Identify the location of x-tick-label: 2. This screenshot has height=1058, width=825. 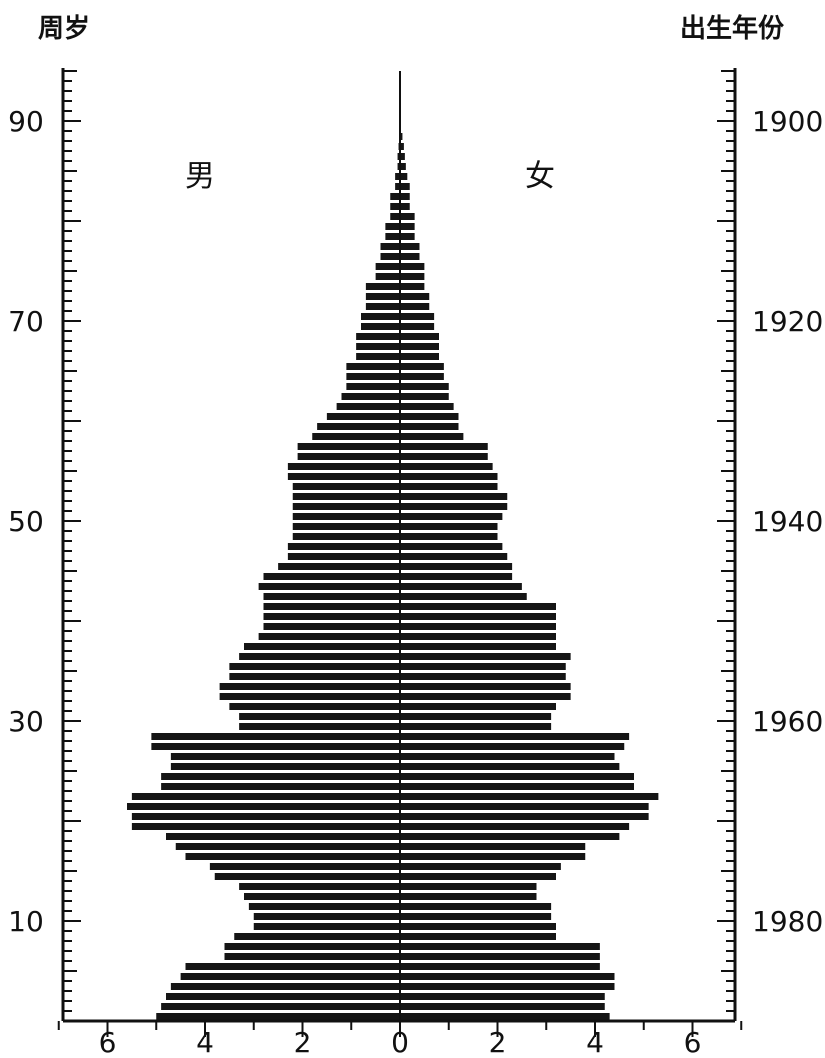
(498, 1042).